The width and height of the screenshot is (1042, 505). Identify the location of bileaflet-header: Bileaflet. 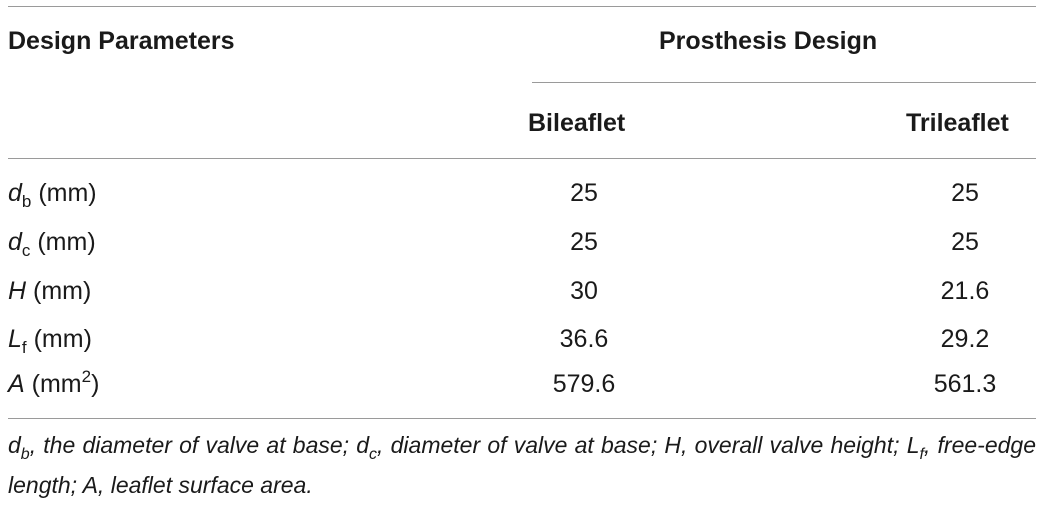
(577, 123).